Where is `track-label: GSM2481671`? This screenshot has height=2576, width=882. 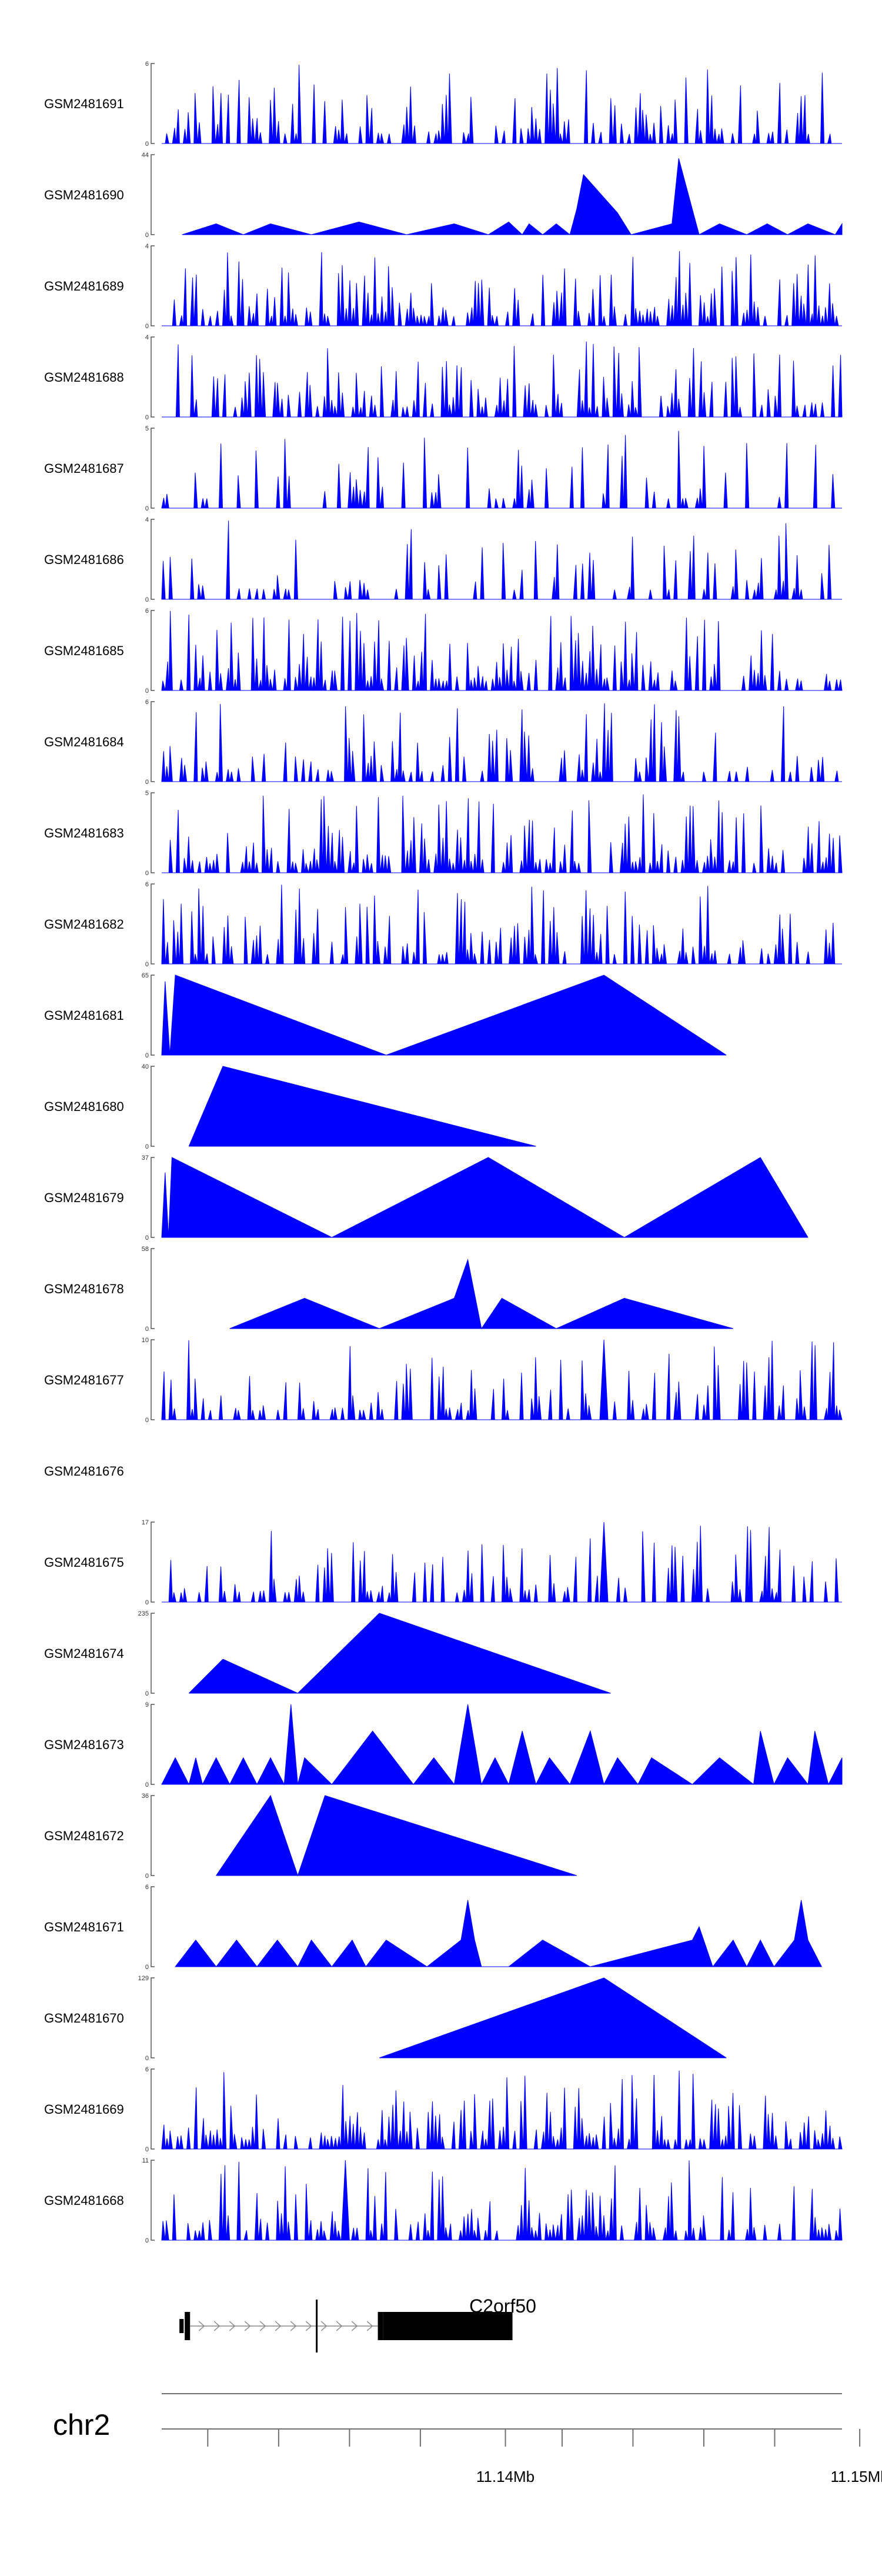 track-label: GSM2481671 is located at coordinates (84, 1927).